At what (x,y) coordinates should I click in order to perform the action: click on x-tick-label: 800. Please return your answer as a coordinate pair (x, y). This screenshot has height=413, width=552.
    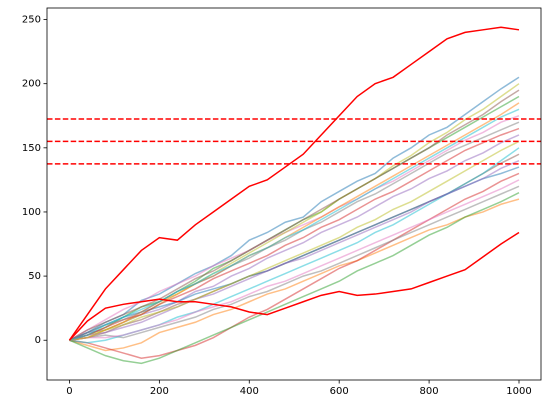
    Looking at the image, I should click on (429, 391).